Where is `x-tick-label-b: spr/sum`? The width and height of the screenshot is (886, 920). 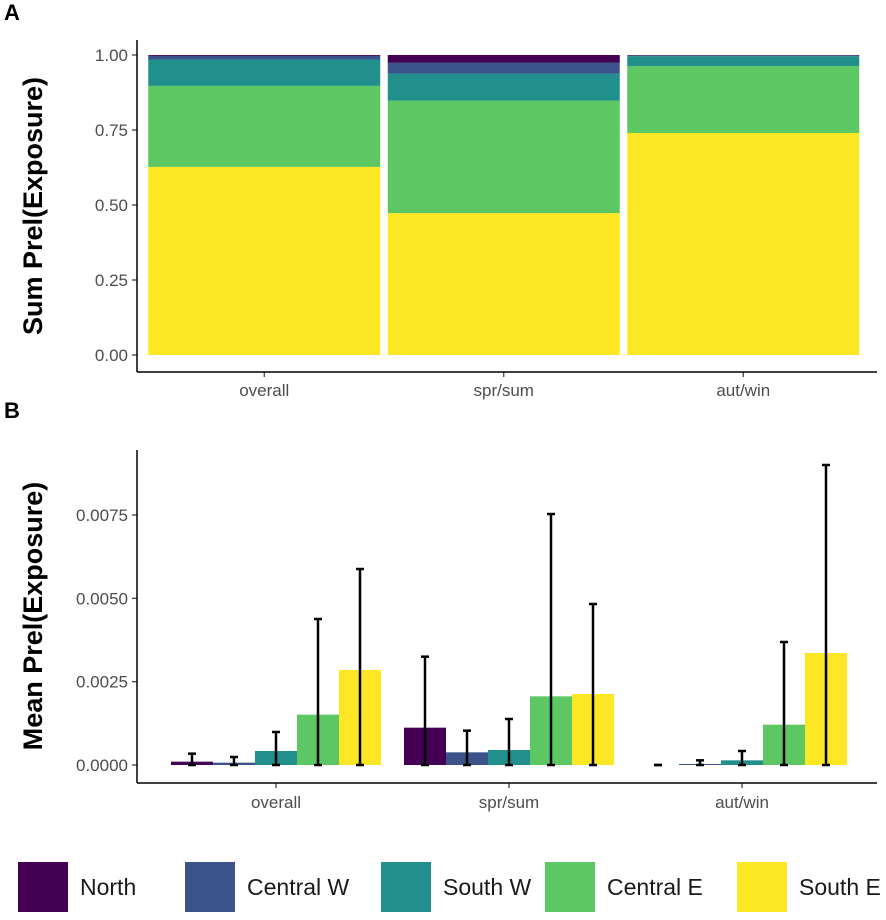 x-tick-label-b: spr/sum is located at coordinates (509, 802).